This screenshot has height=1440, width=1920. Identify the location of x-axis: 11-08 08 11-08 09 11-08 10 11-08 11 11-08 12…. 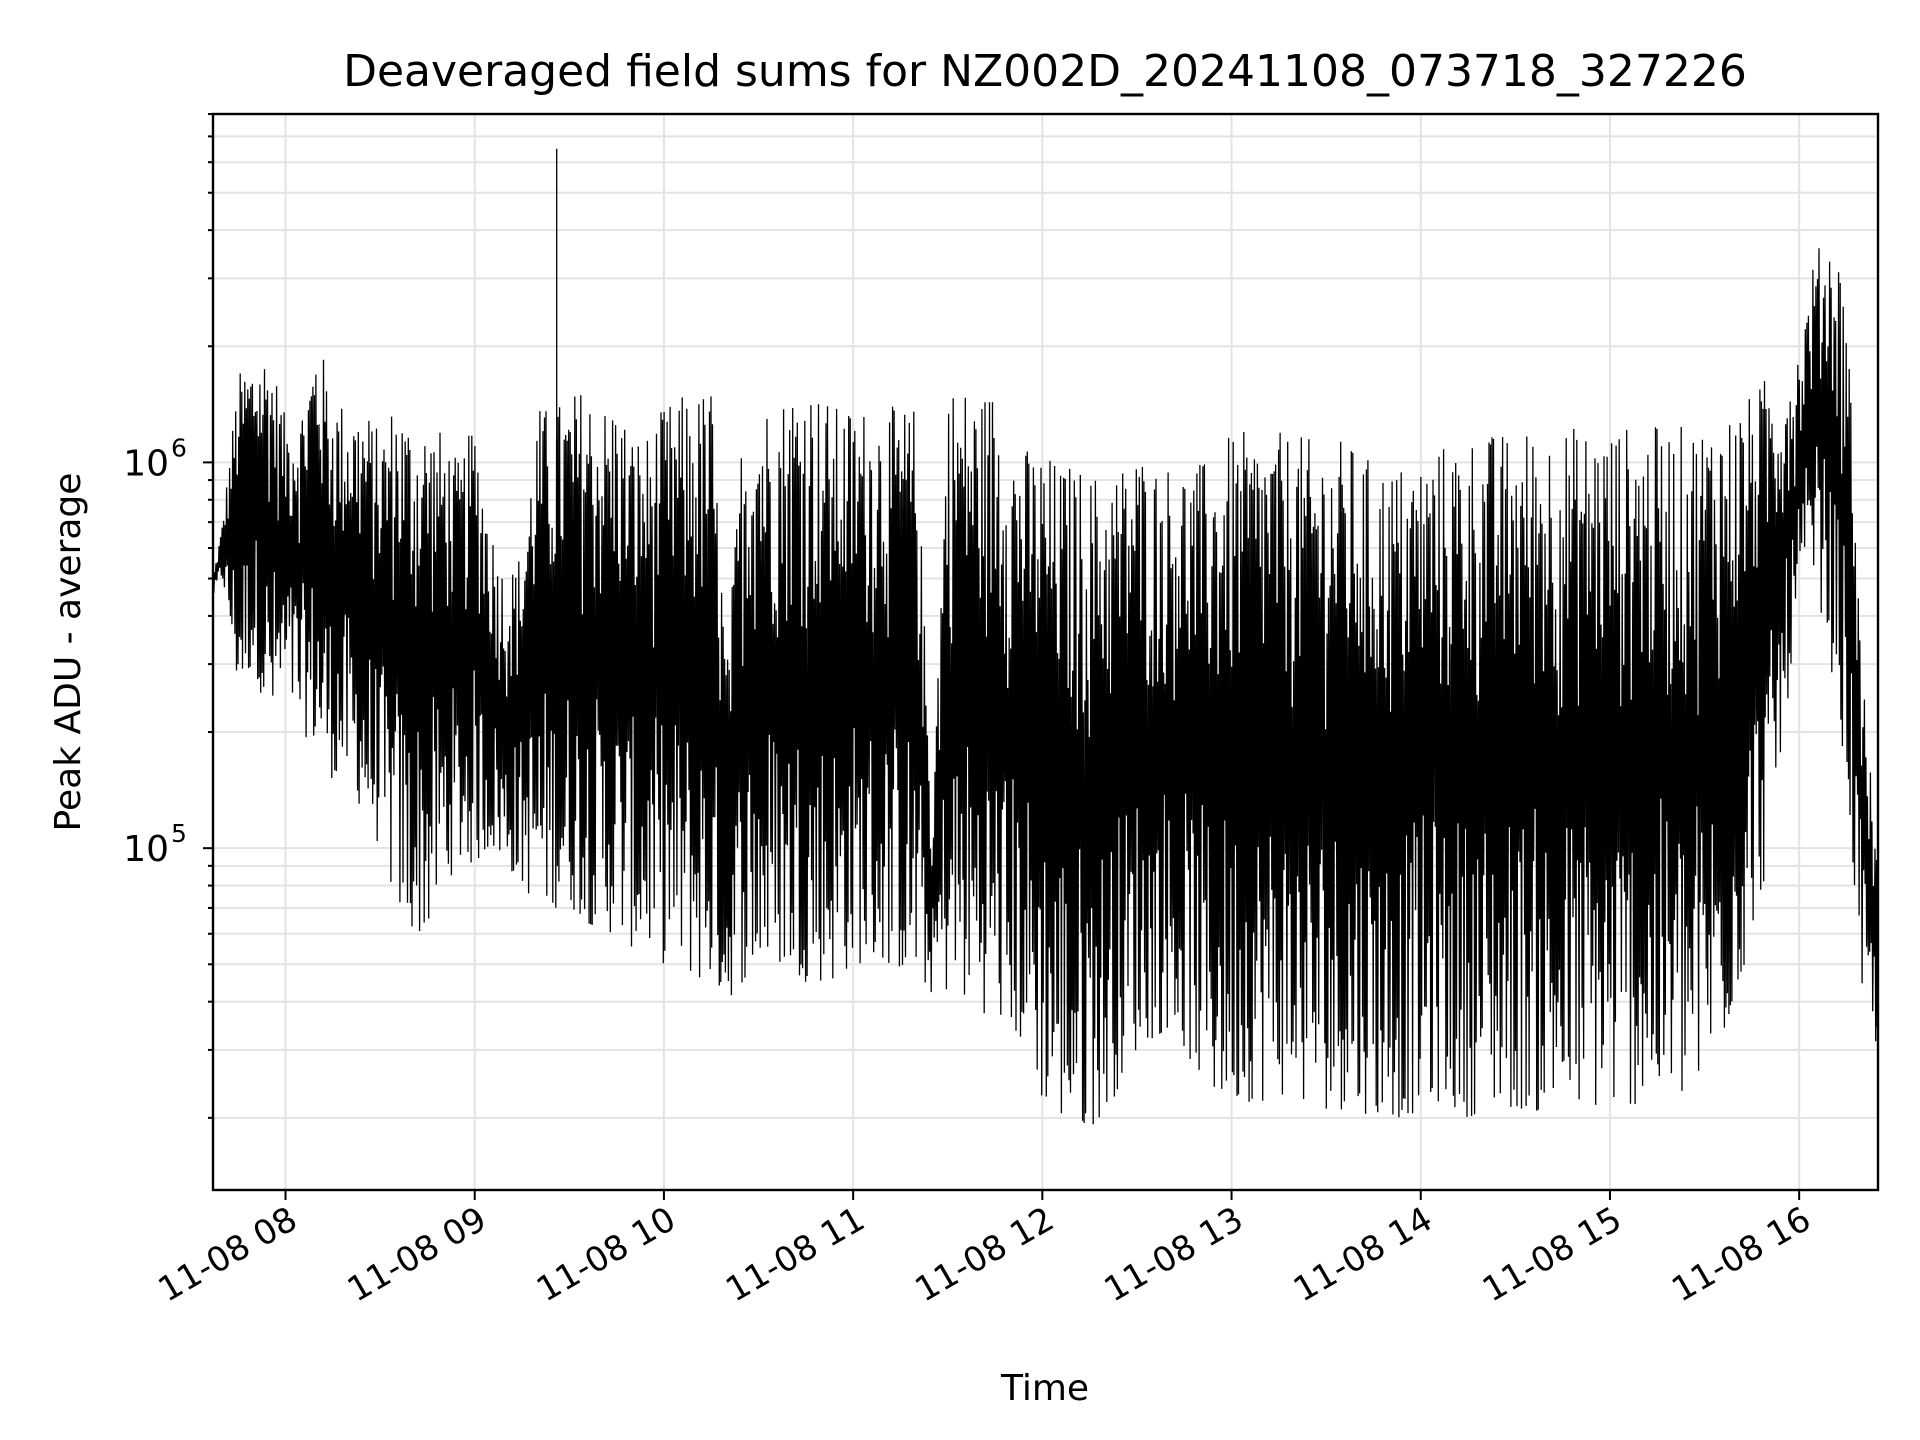
(985, 1250).